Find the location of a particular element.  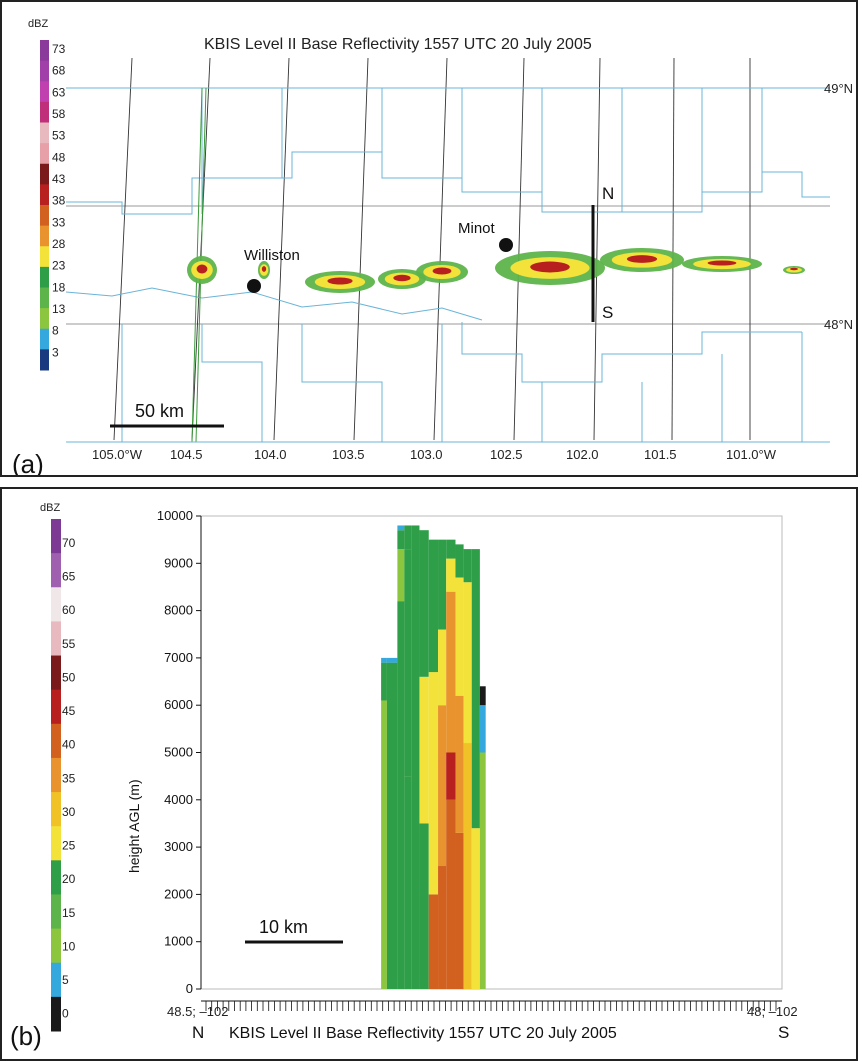

x-axis-ticks is located at coordinates (491, 1005).